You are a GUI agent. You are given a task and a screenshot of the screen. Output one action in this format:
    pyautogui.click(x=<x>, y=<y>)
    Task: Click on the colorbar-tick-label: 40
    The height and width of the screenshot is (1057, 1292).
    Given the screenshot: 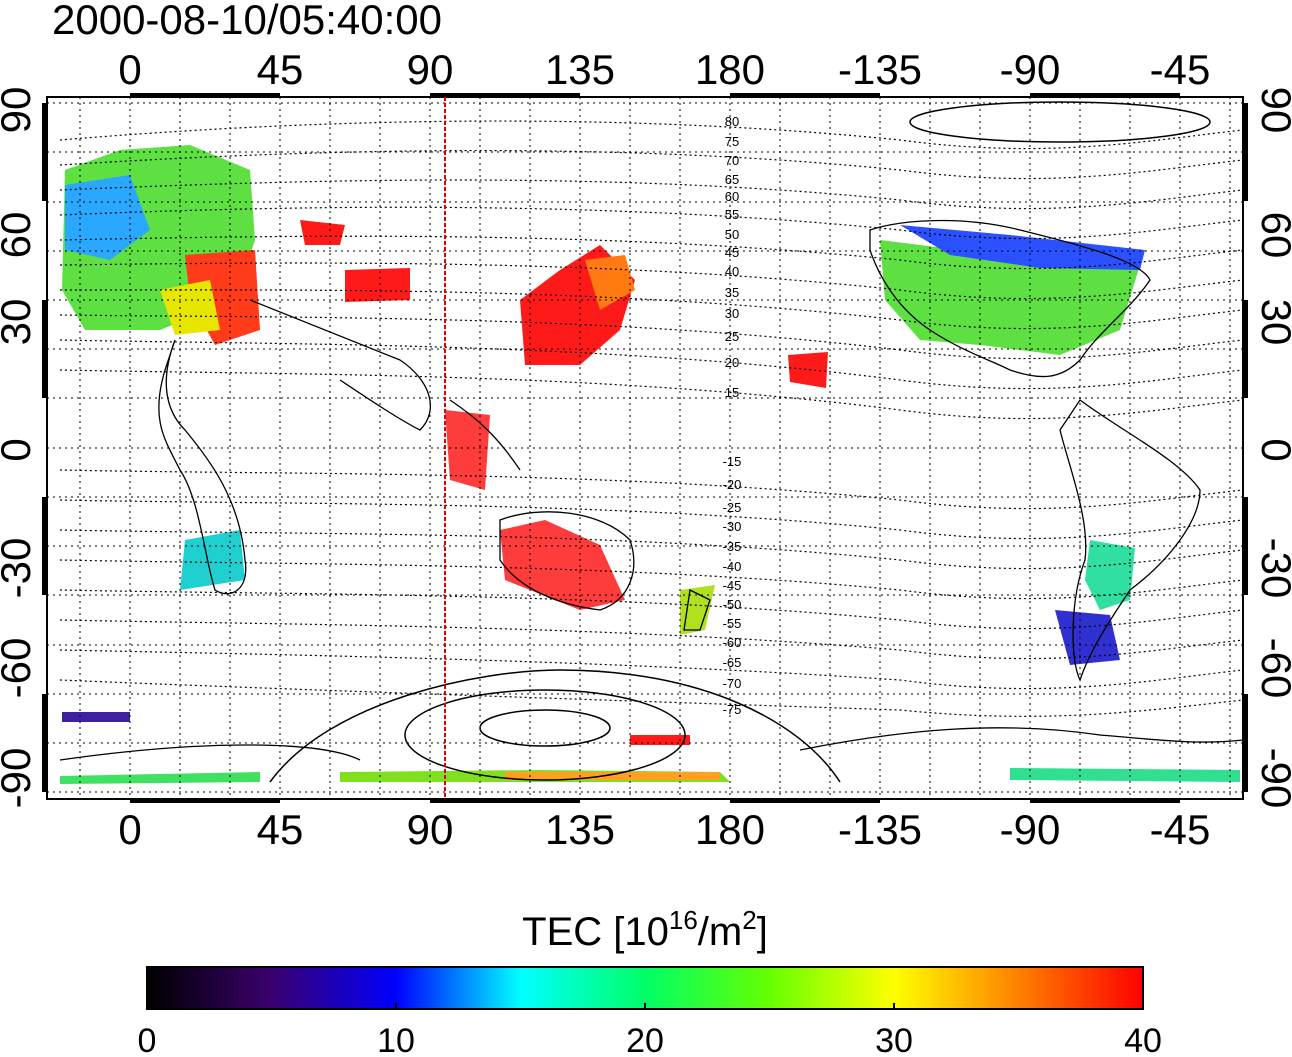 What is the action you would take?
    pyautogui.click(x=1143, y=1039)
    